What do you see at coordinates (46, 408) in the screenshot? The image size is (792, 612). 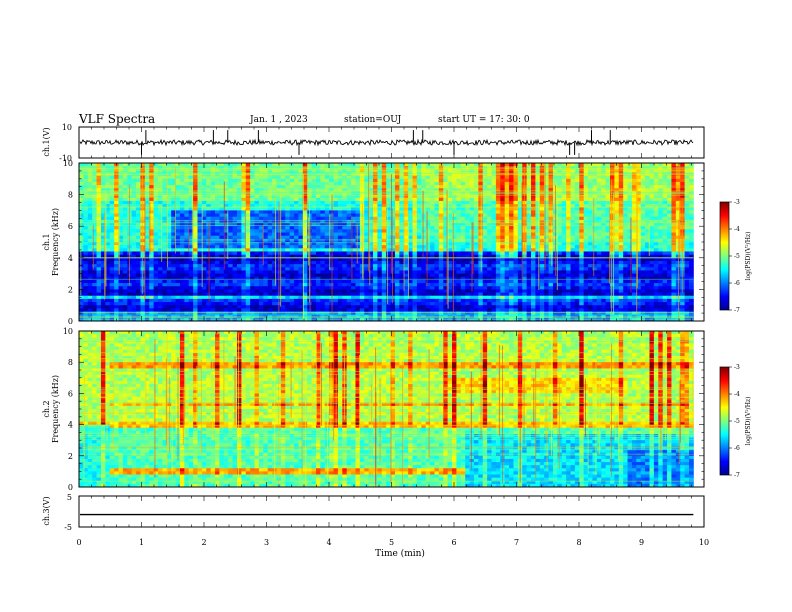 I see `ch2-spec-ylabel-top: ch.2` at bounding box center [46, 408].